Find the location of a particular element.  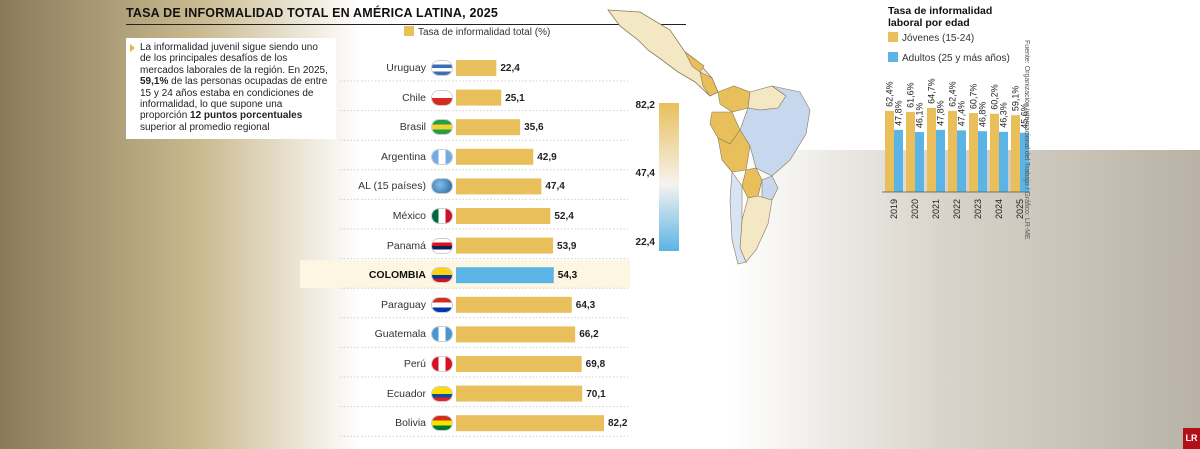

flag-ecuador is located at coordinates (442, 393).